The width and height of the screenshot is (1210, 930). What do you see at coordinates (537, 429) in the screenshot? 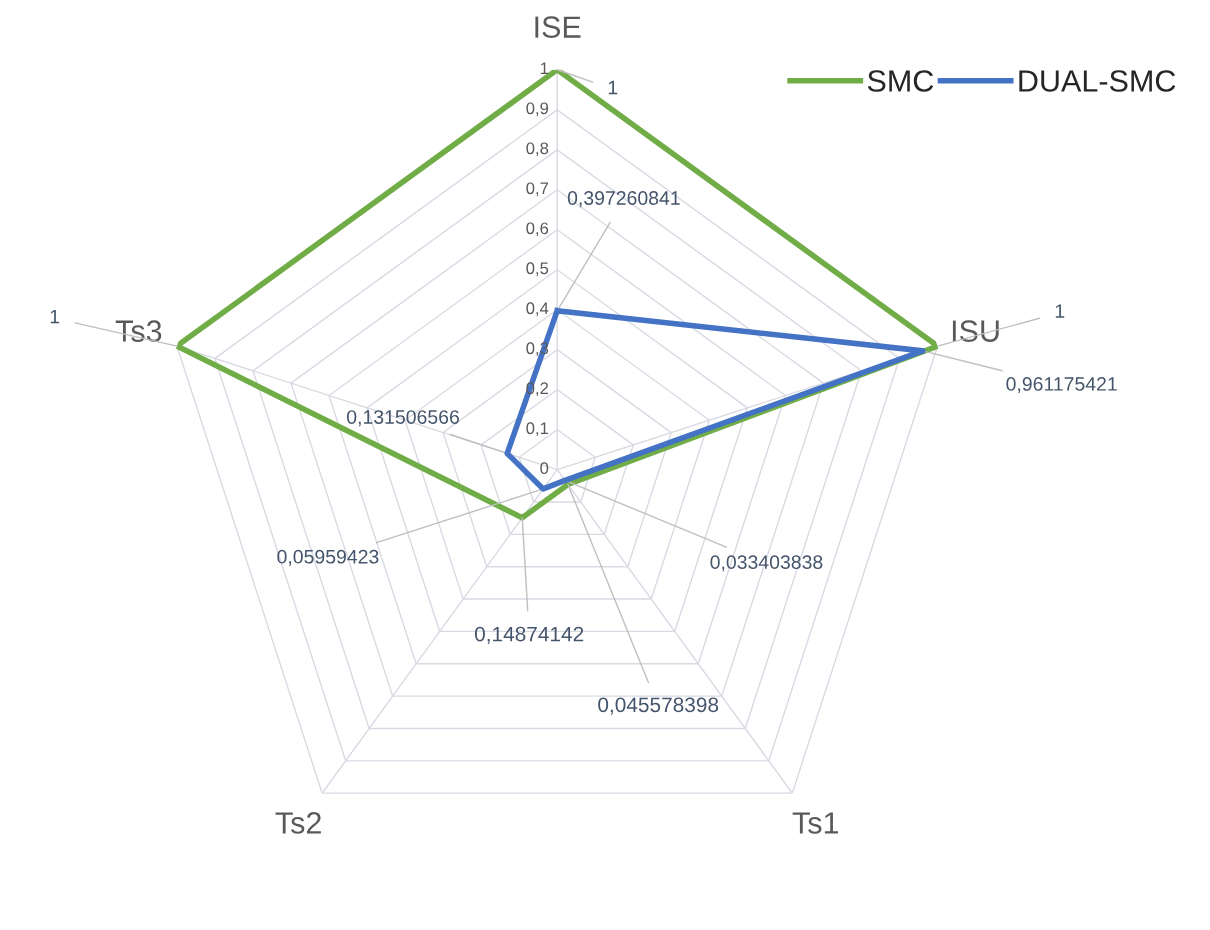
I see `y-tick-label: 0,1` at bounding box center [537, 429].